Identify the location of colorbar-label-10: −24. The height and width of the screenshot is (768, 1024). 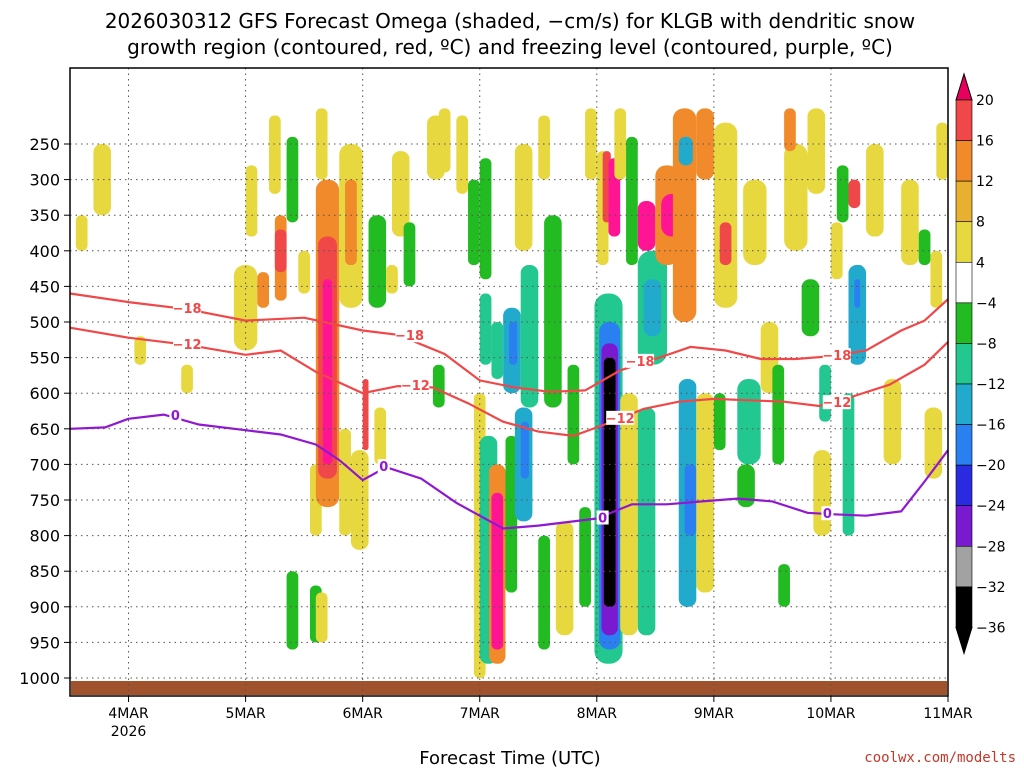
(991, 507).